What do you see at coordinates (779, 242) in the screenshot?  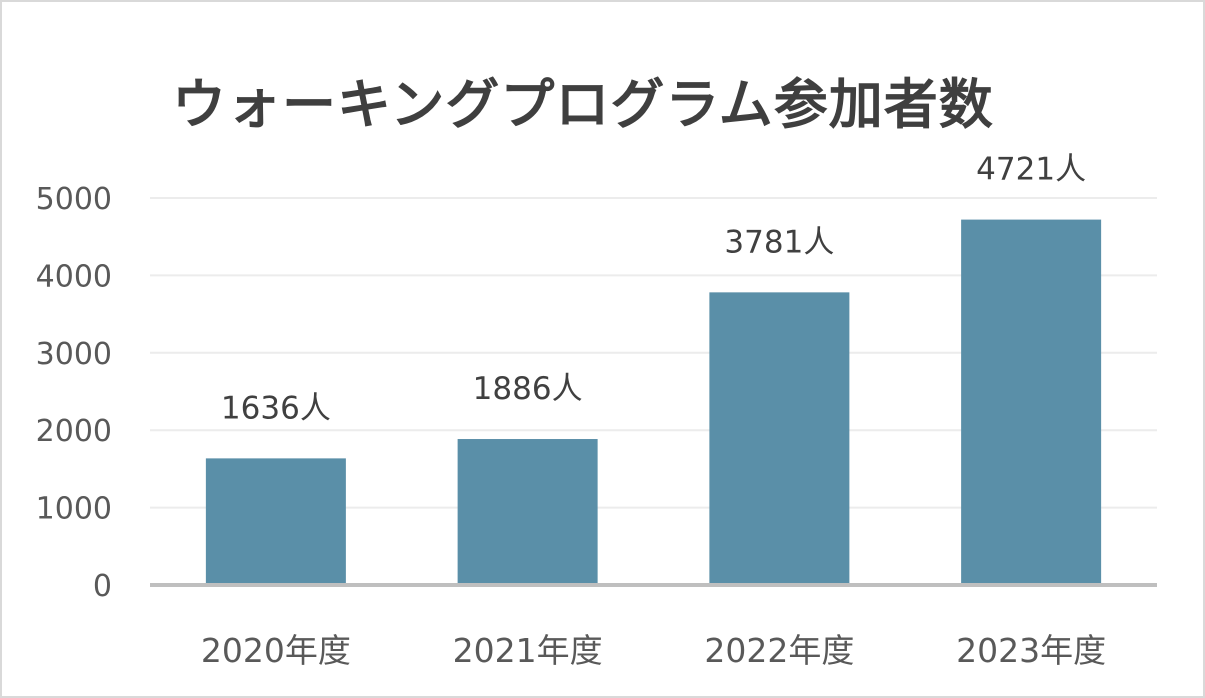 I see `data-label: 3781人` at bounding box center [779, 242].